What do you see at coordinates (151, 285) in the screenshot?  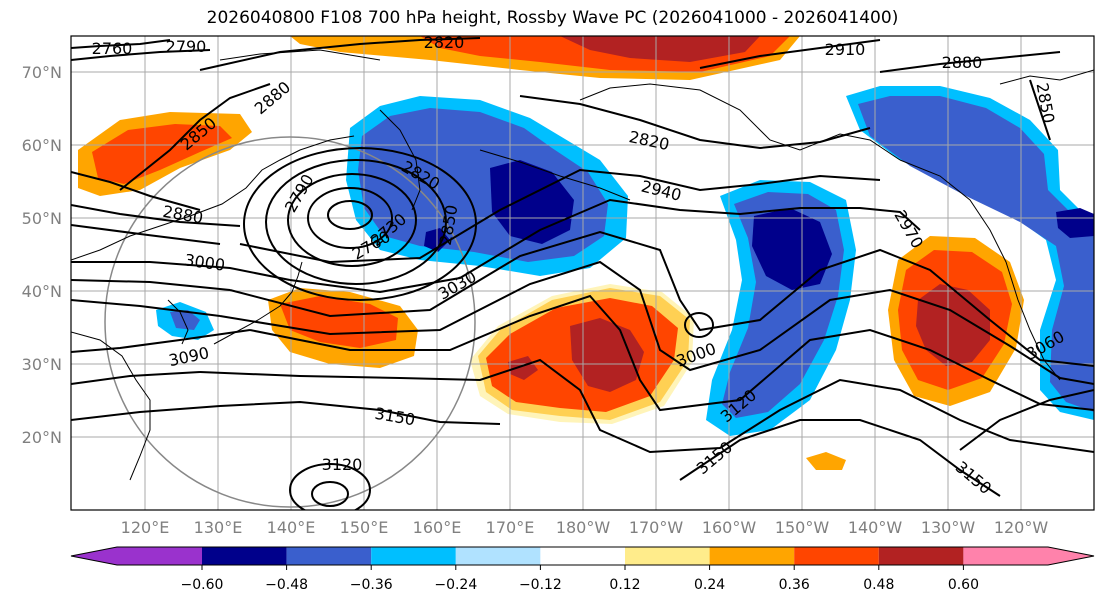 I see `contour-3030-west` at bounding box center [151, 285].